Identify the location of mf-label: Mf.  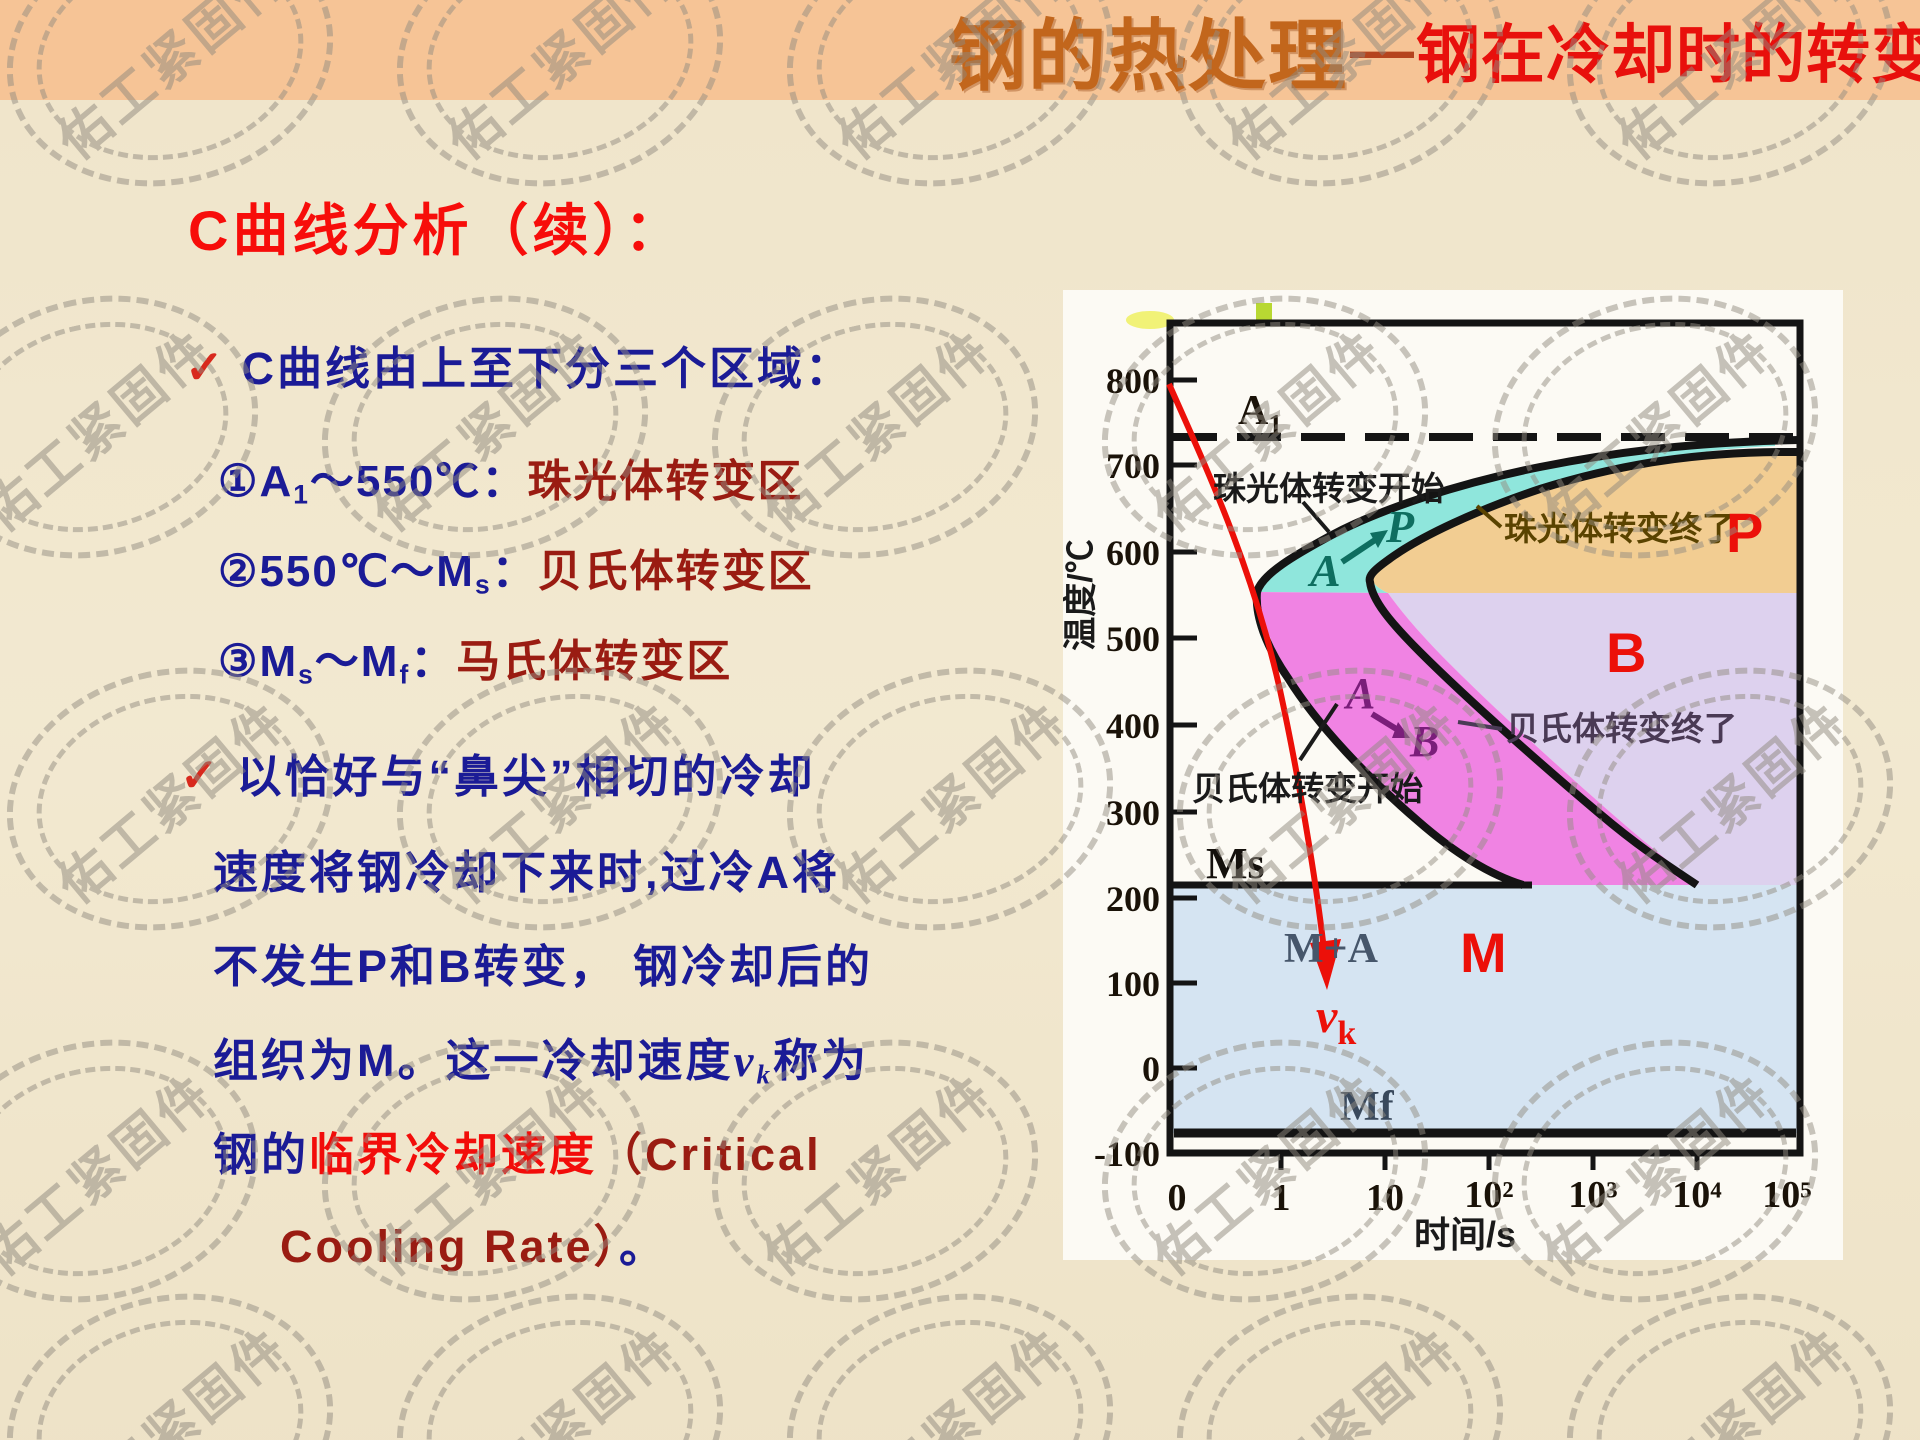
(1367, 1107).